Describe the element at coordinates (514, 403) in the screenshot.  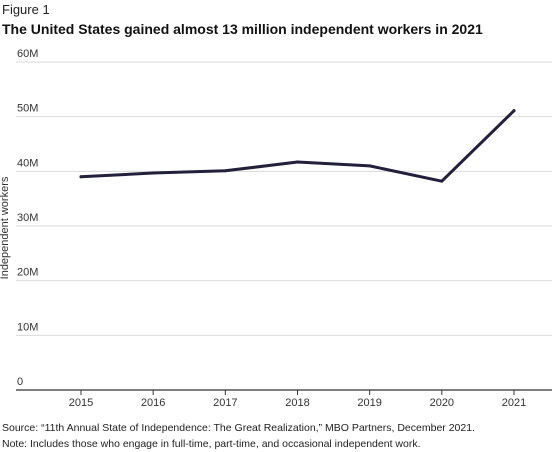
I see `x-tick-label: 2021` at that location.